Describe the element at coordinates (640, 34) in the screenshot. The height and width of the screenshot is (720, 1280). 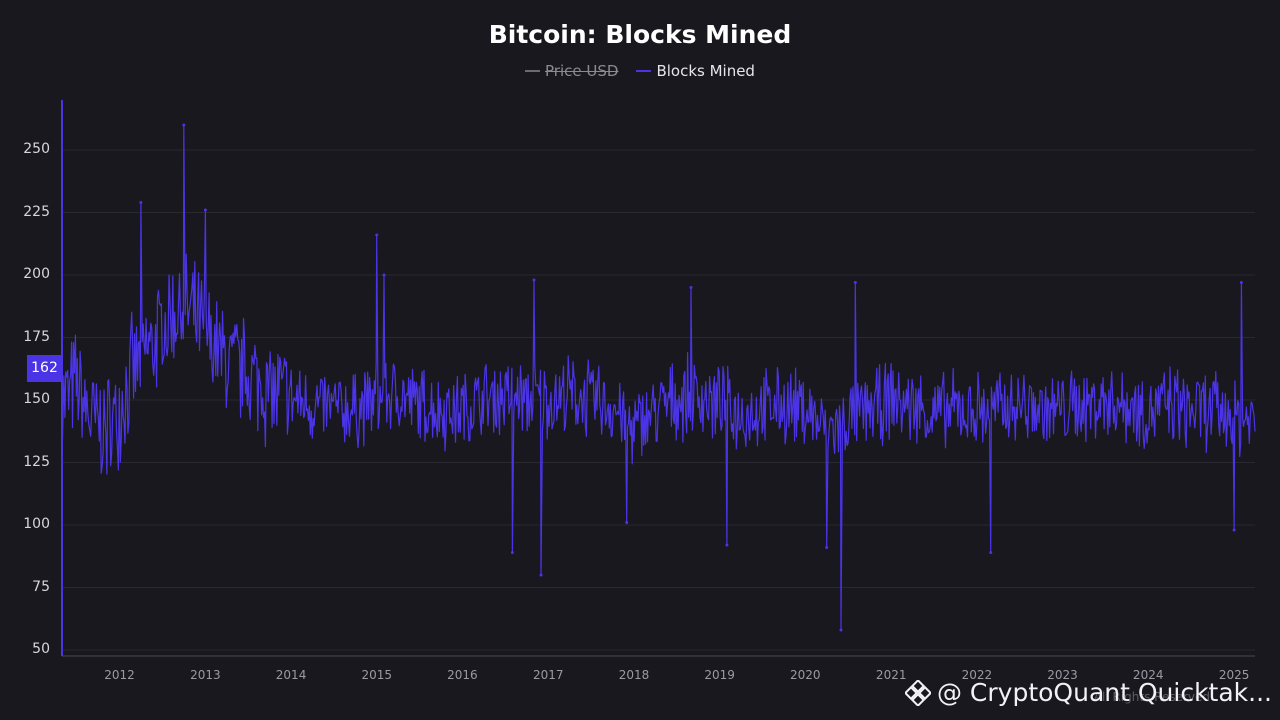
I see `chart-title: Bitcoin: Blocks Mined` at that location.